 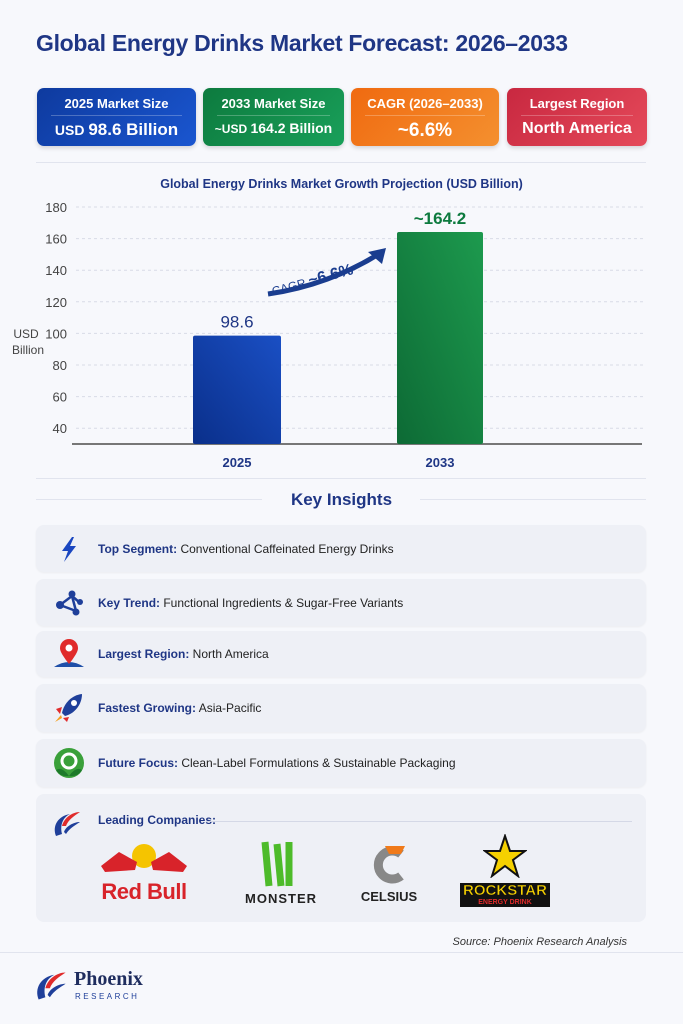 What do you see at coordinates (577, 106) in the screenshot?
I see `card-label: Largest Region` at bounding box center [577, 106].